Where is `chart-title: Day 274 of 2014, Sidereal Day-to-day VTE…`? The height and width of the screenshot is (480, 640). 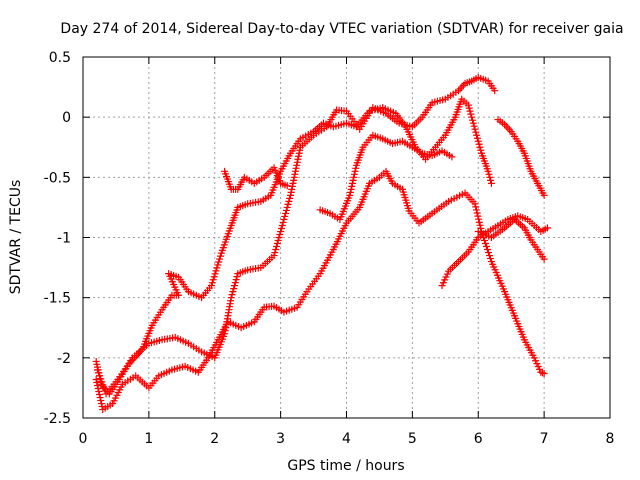
chart-title: Day 274 of 2014, Sidereal Day-to-day VTE… is located at coordinates (341, 29).